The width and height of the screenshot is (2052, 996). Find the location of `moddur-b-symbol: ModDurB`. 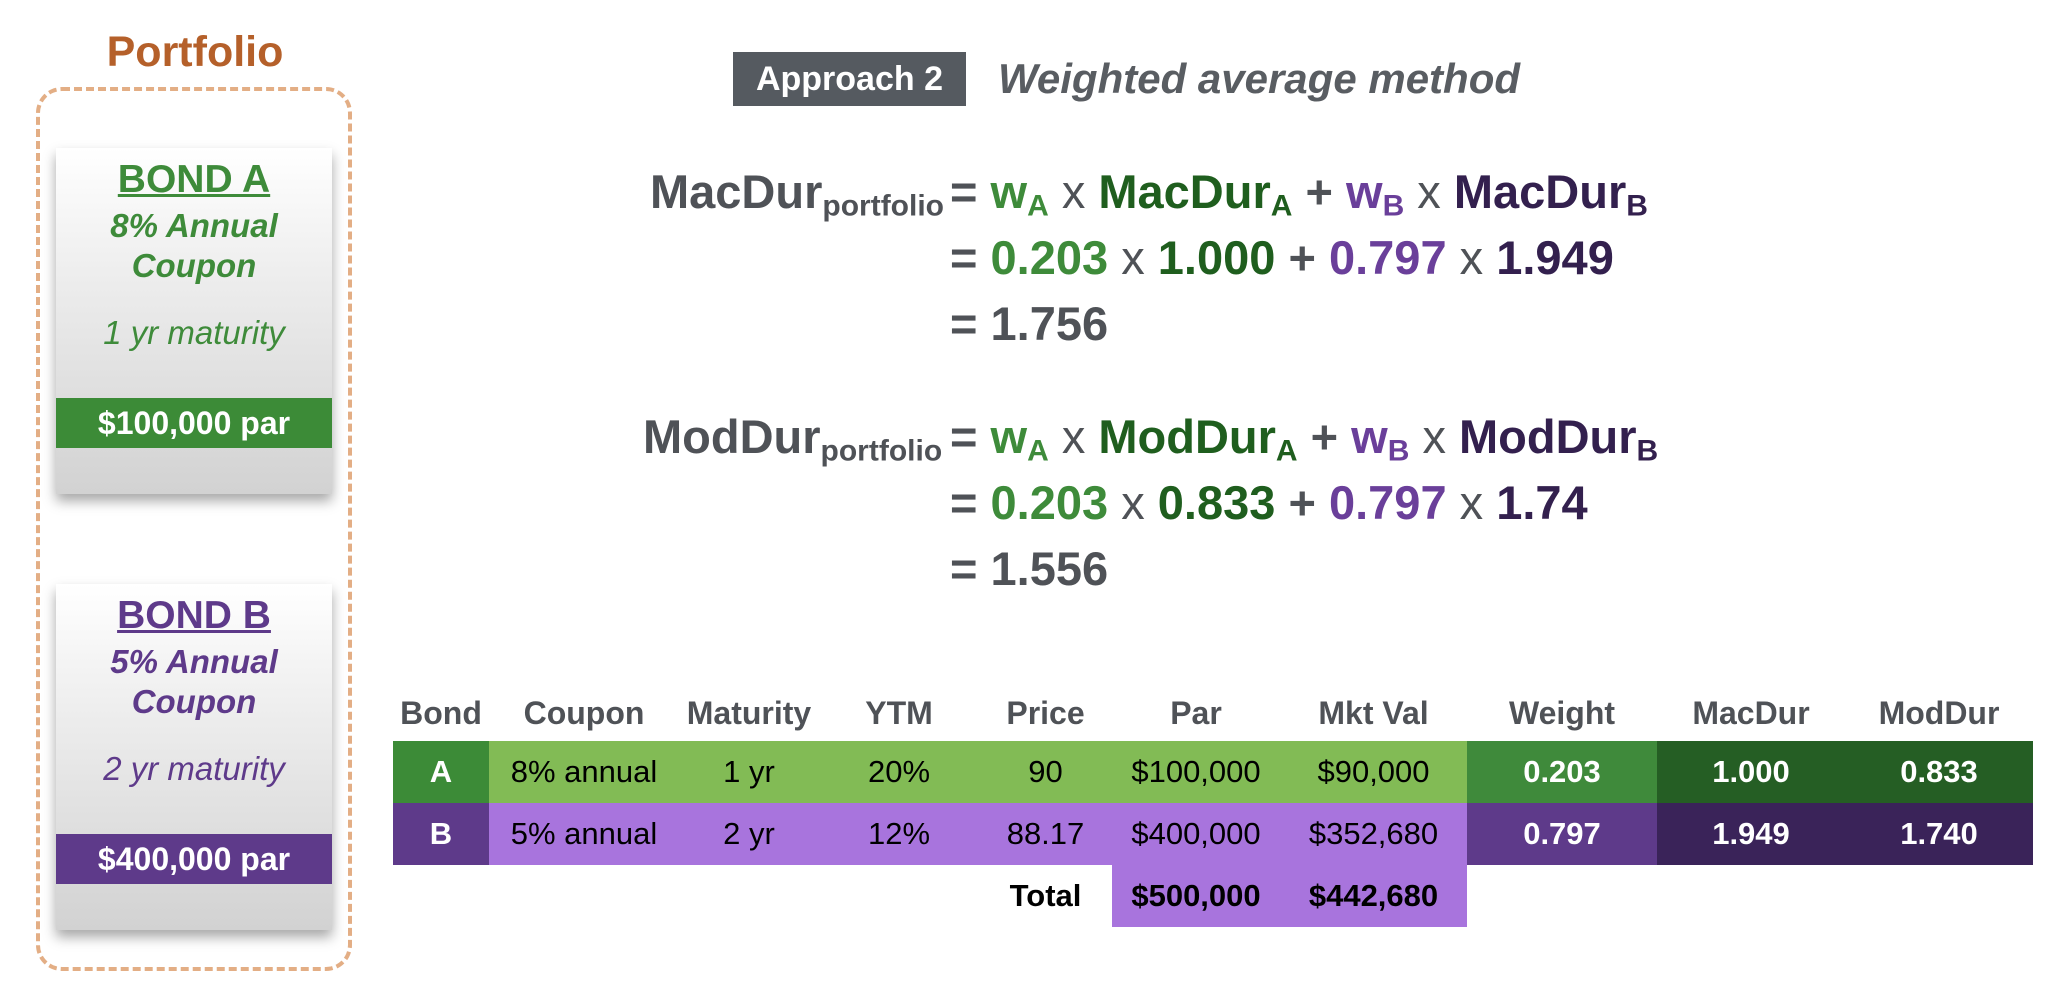

moddur-b-symbol: ModDurB is located at coordinates (1559, 439).